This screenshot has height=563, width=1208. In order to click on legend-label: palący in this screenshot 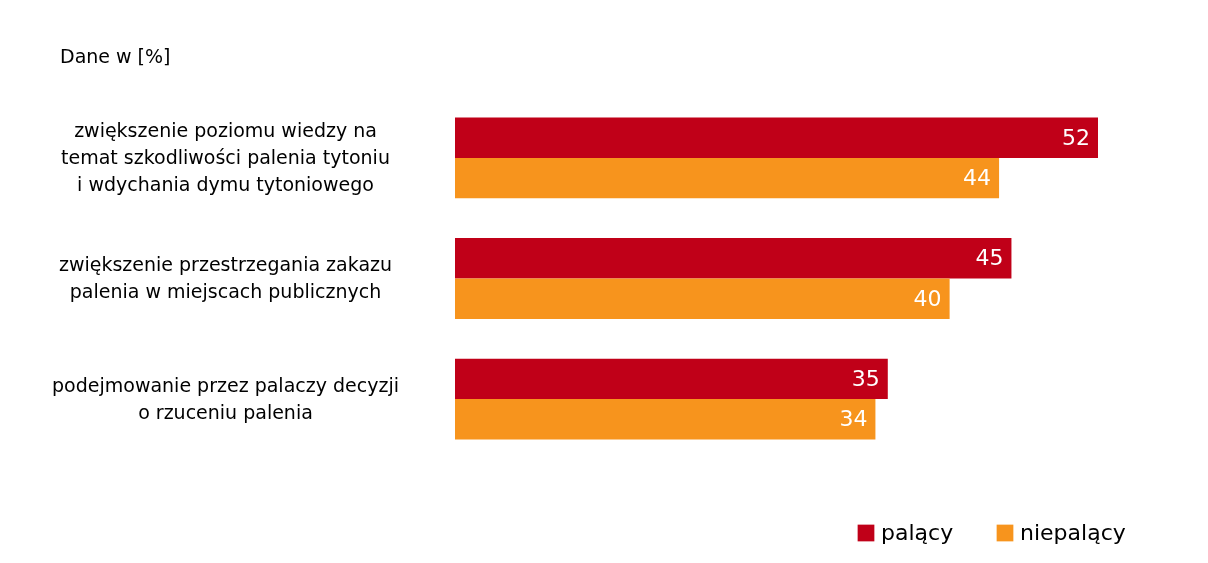, I will do `click(917, 532)`.